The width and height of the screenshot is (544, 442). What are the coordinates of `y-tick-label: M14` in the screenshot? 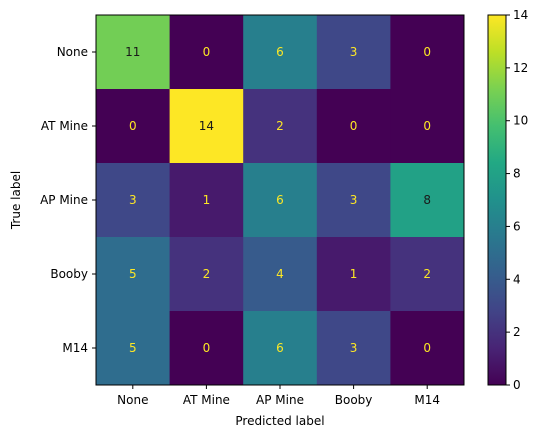 It's located at (75, 348).